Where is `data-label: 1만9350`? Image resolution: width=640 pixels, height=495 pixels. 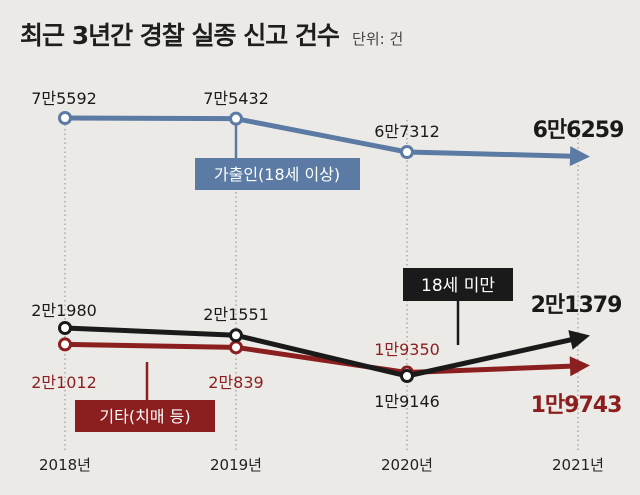 data-label: 1만9350 is located at coordinates (407, 349).